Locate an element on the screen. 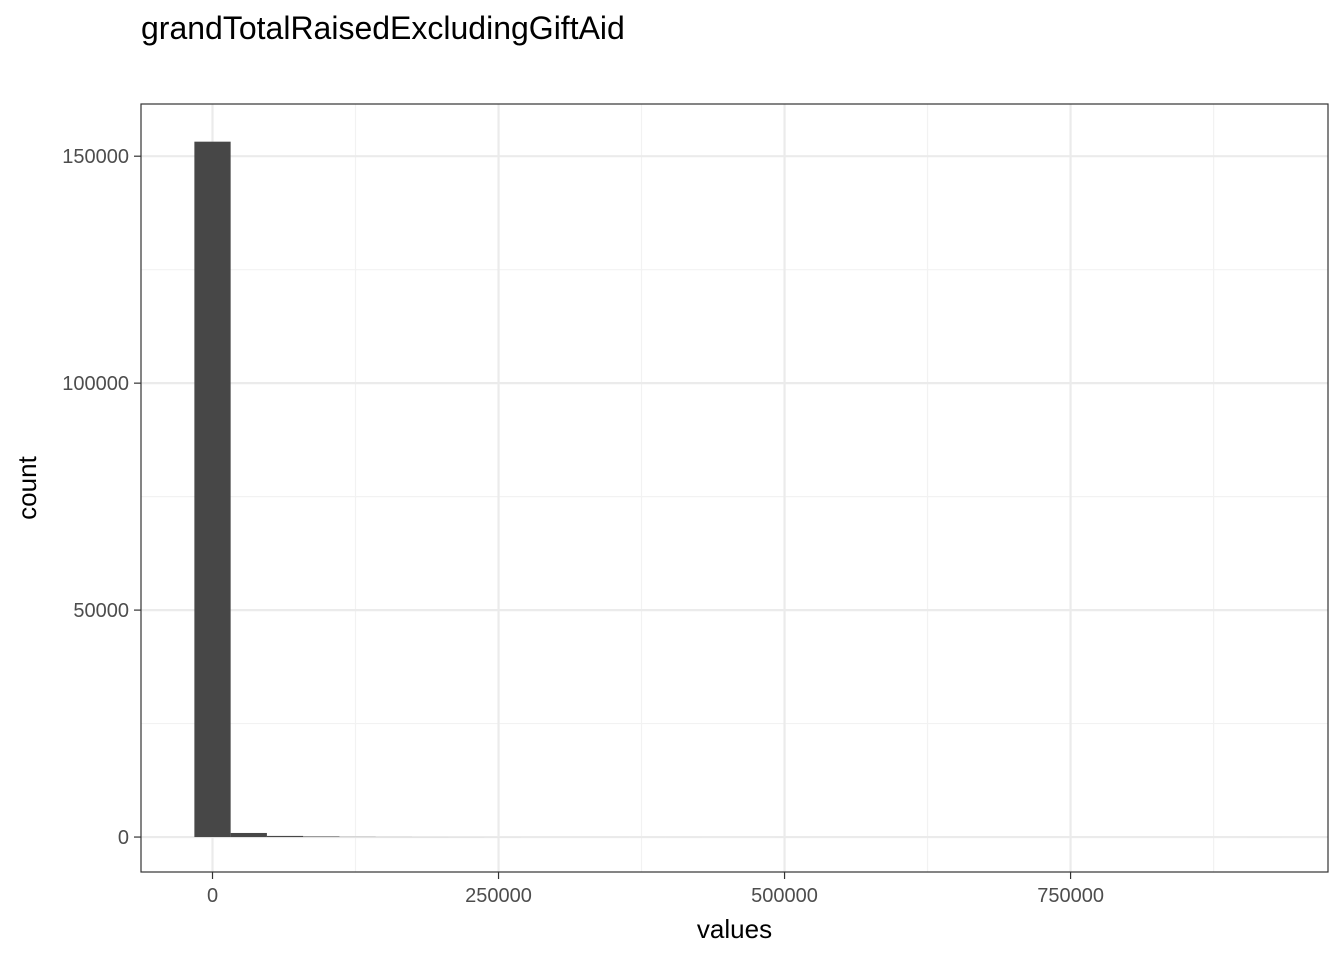 The height and width of the screenshot is (960, 1344). x-tick-label: 250000 is located at coordinates (498, 896).